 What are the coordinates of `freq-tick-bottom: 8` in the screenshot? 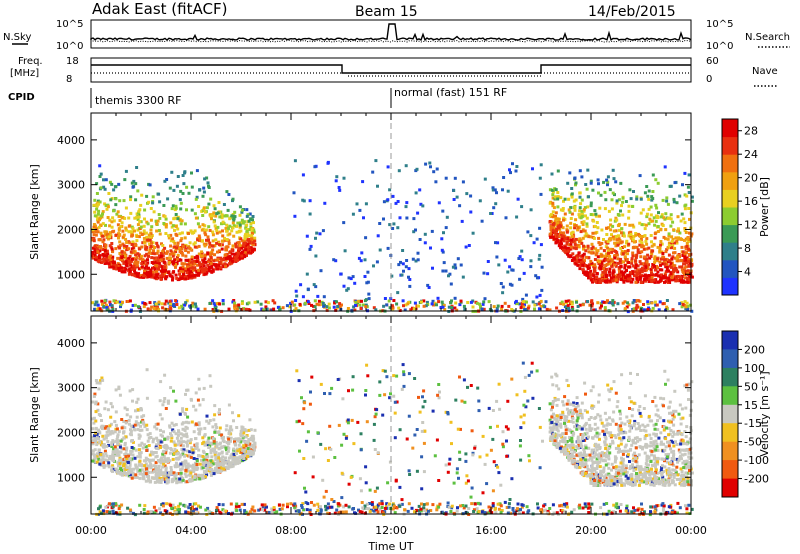 It's located at (69, 79).